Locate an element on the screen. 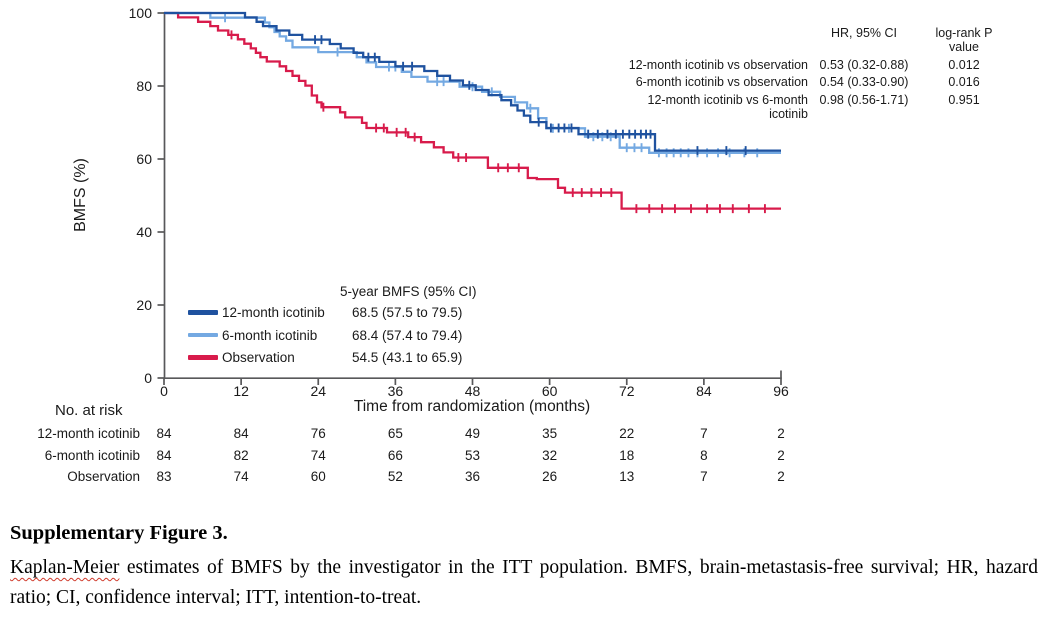  risk-count: 18 is located at coordinates (627, 455).